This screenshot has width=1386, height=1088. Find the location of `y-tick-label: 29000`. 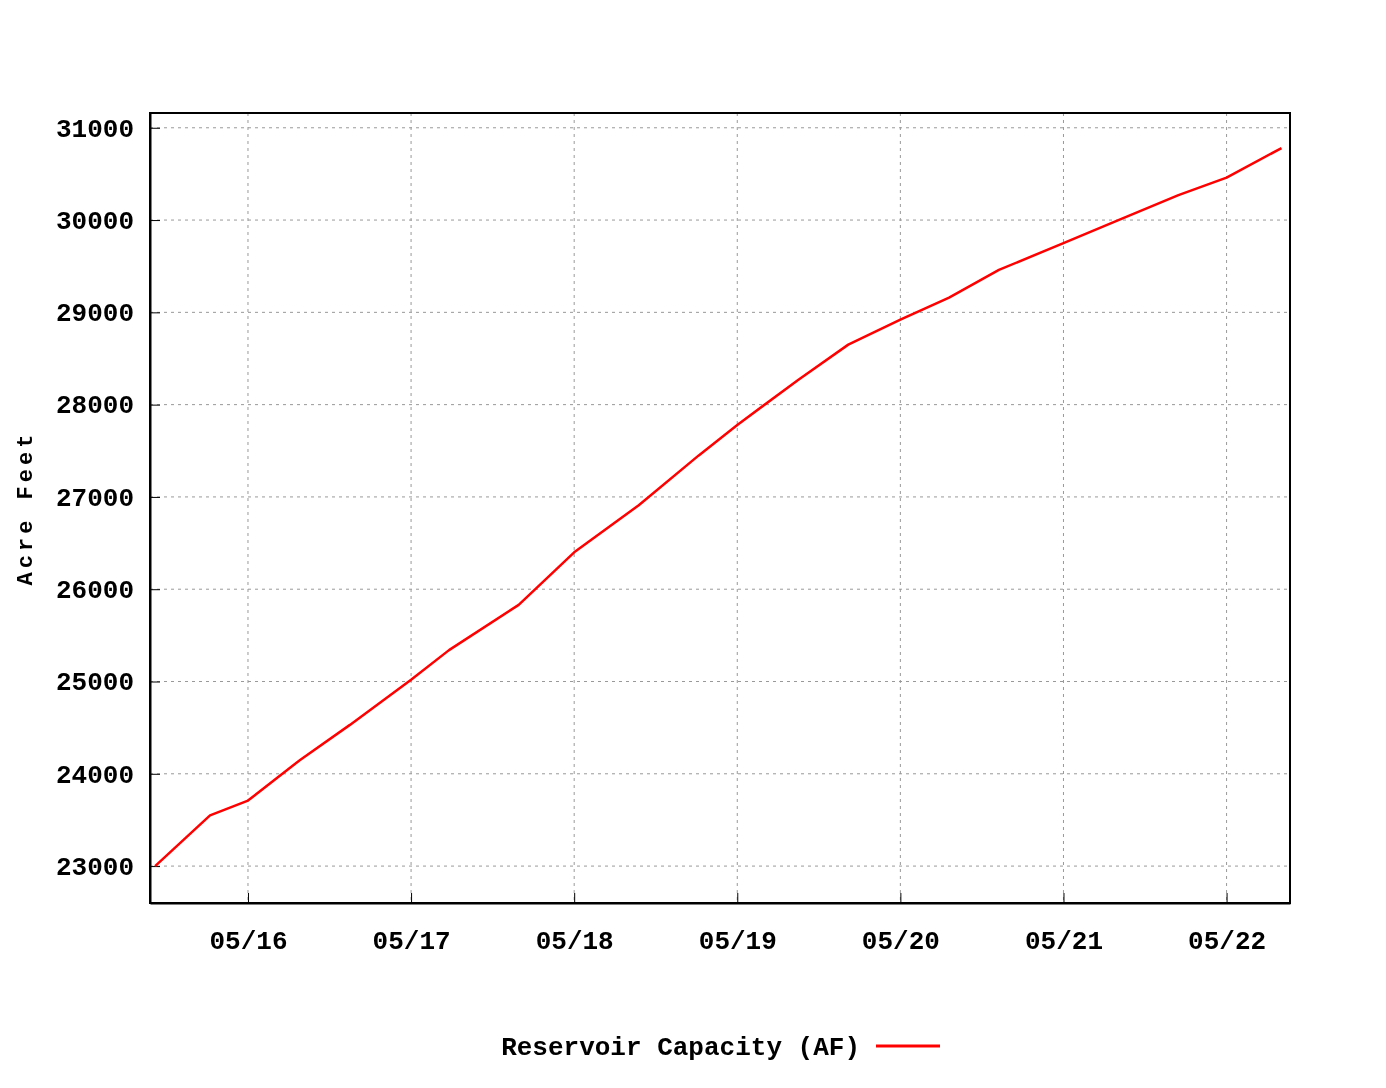

y-tick-label: 29000 is located at coordinates (94, 314).